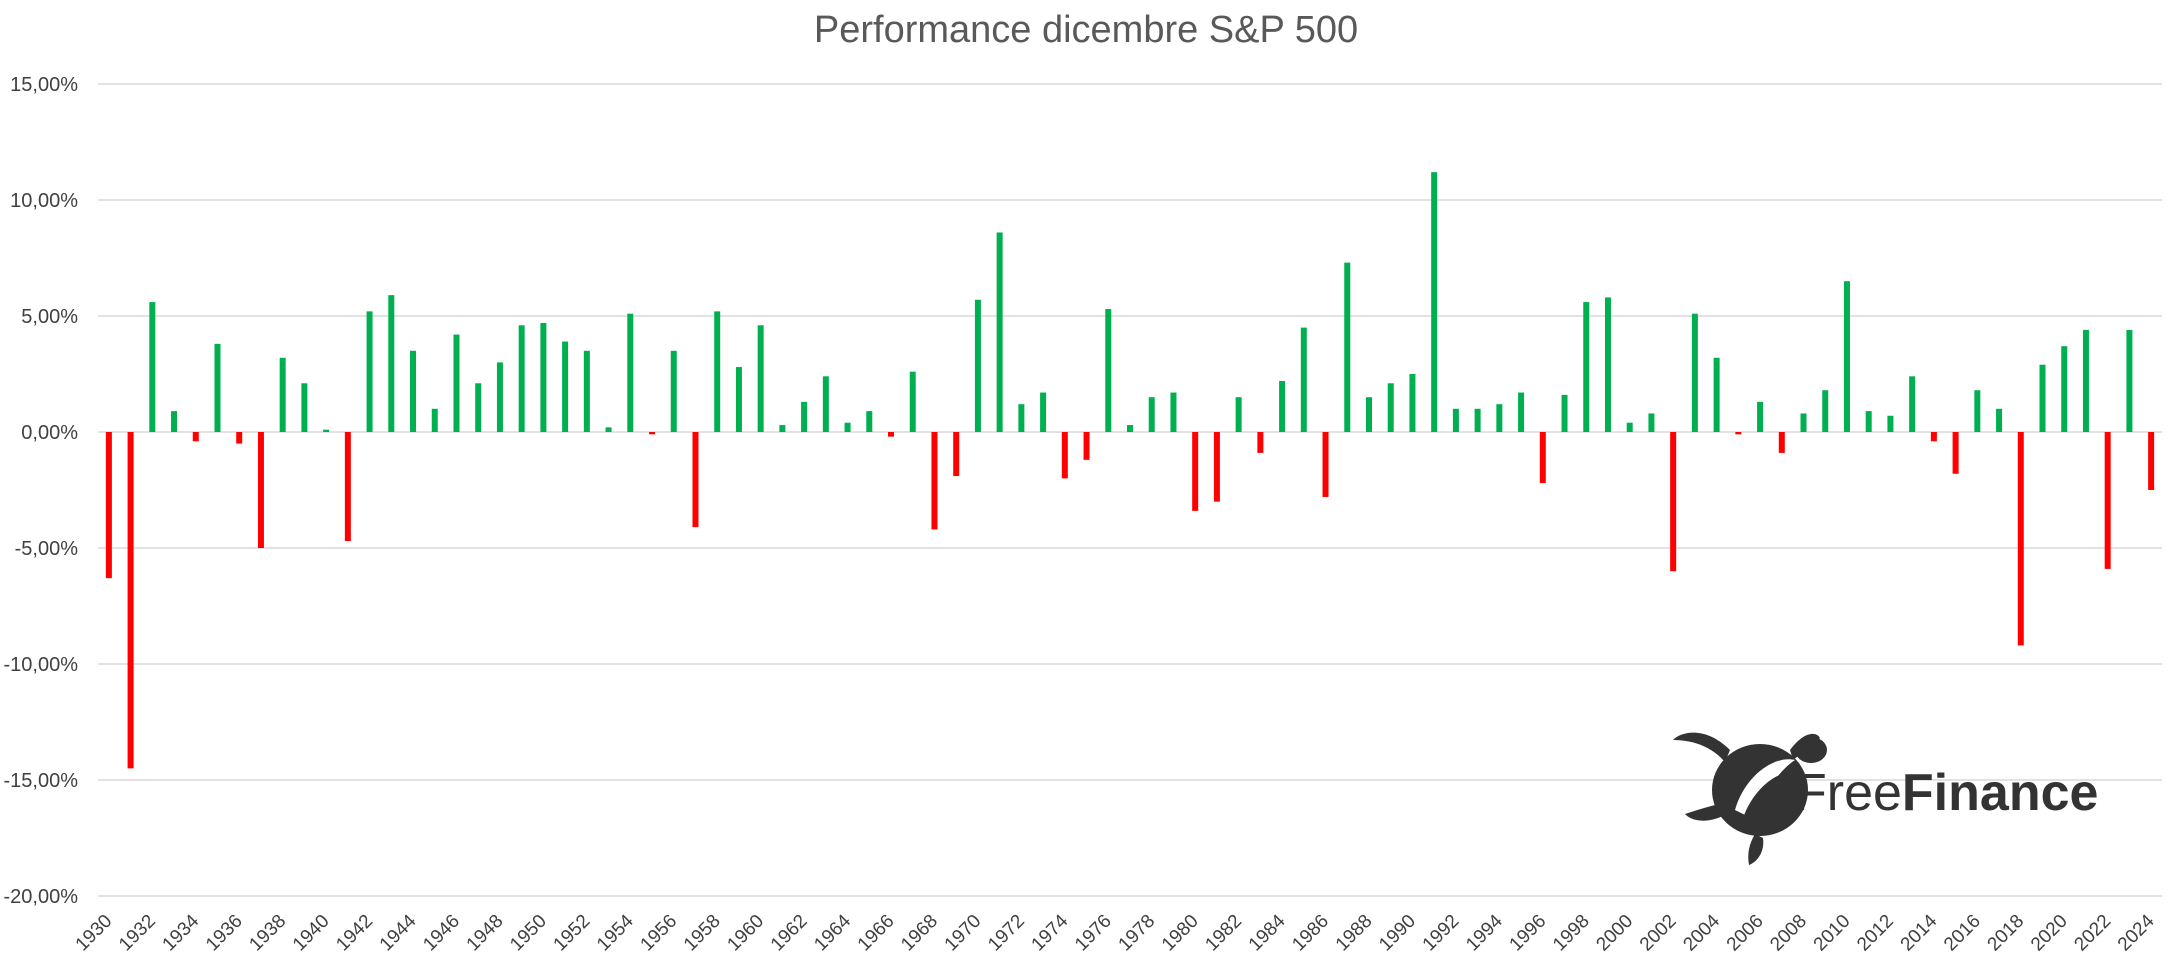  I want to click on bar-2017, so click(1999, 420).